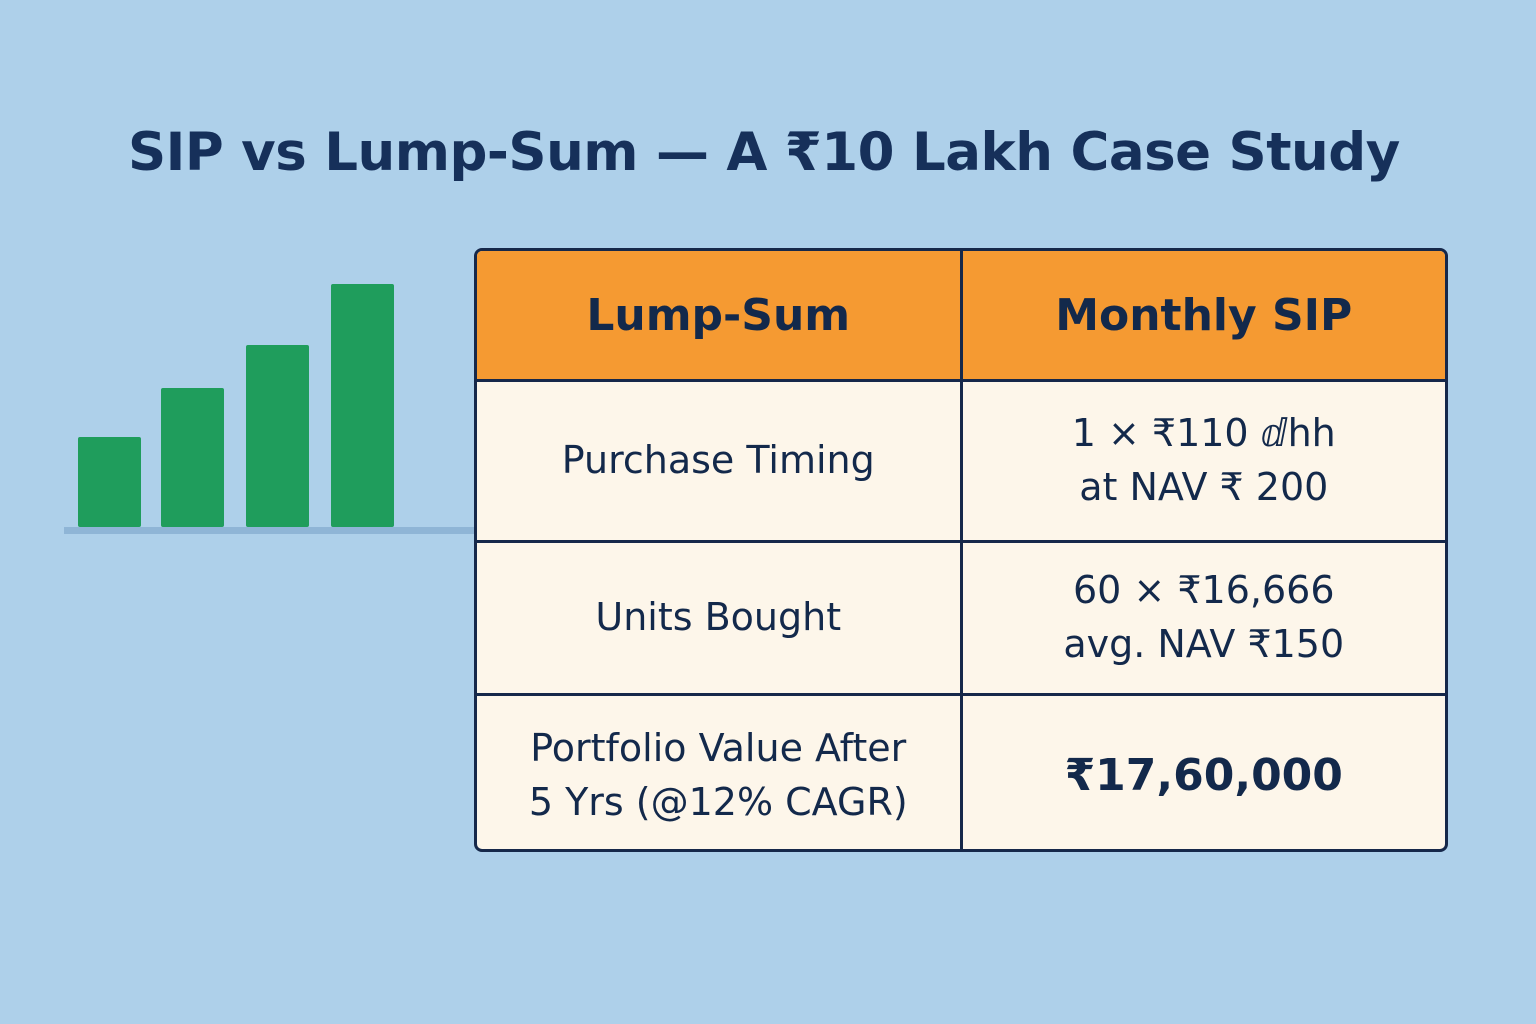  Describe the element at coordinates (1204, 644) in the screenshot. I see `value-line: avg. NAV ₹150` at that location.